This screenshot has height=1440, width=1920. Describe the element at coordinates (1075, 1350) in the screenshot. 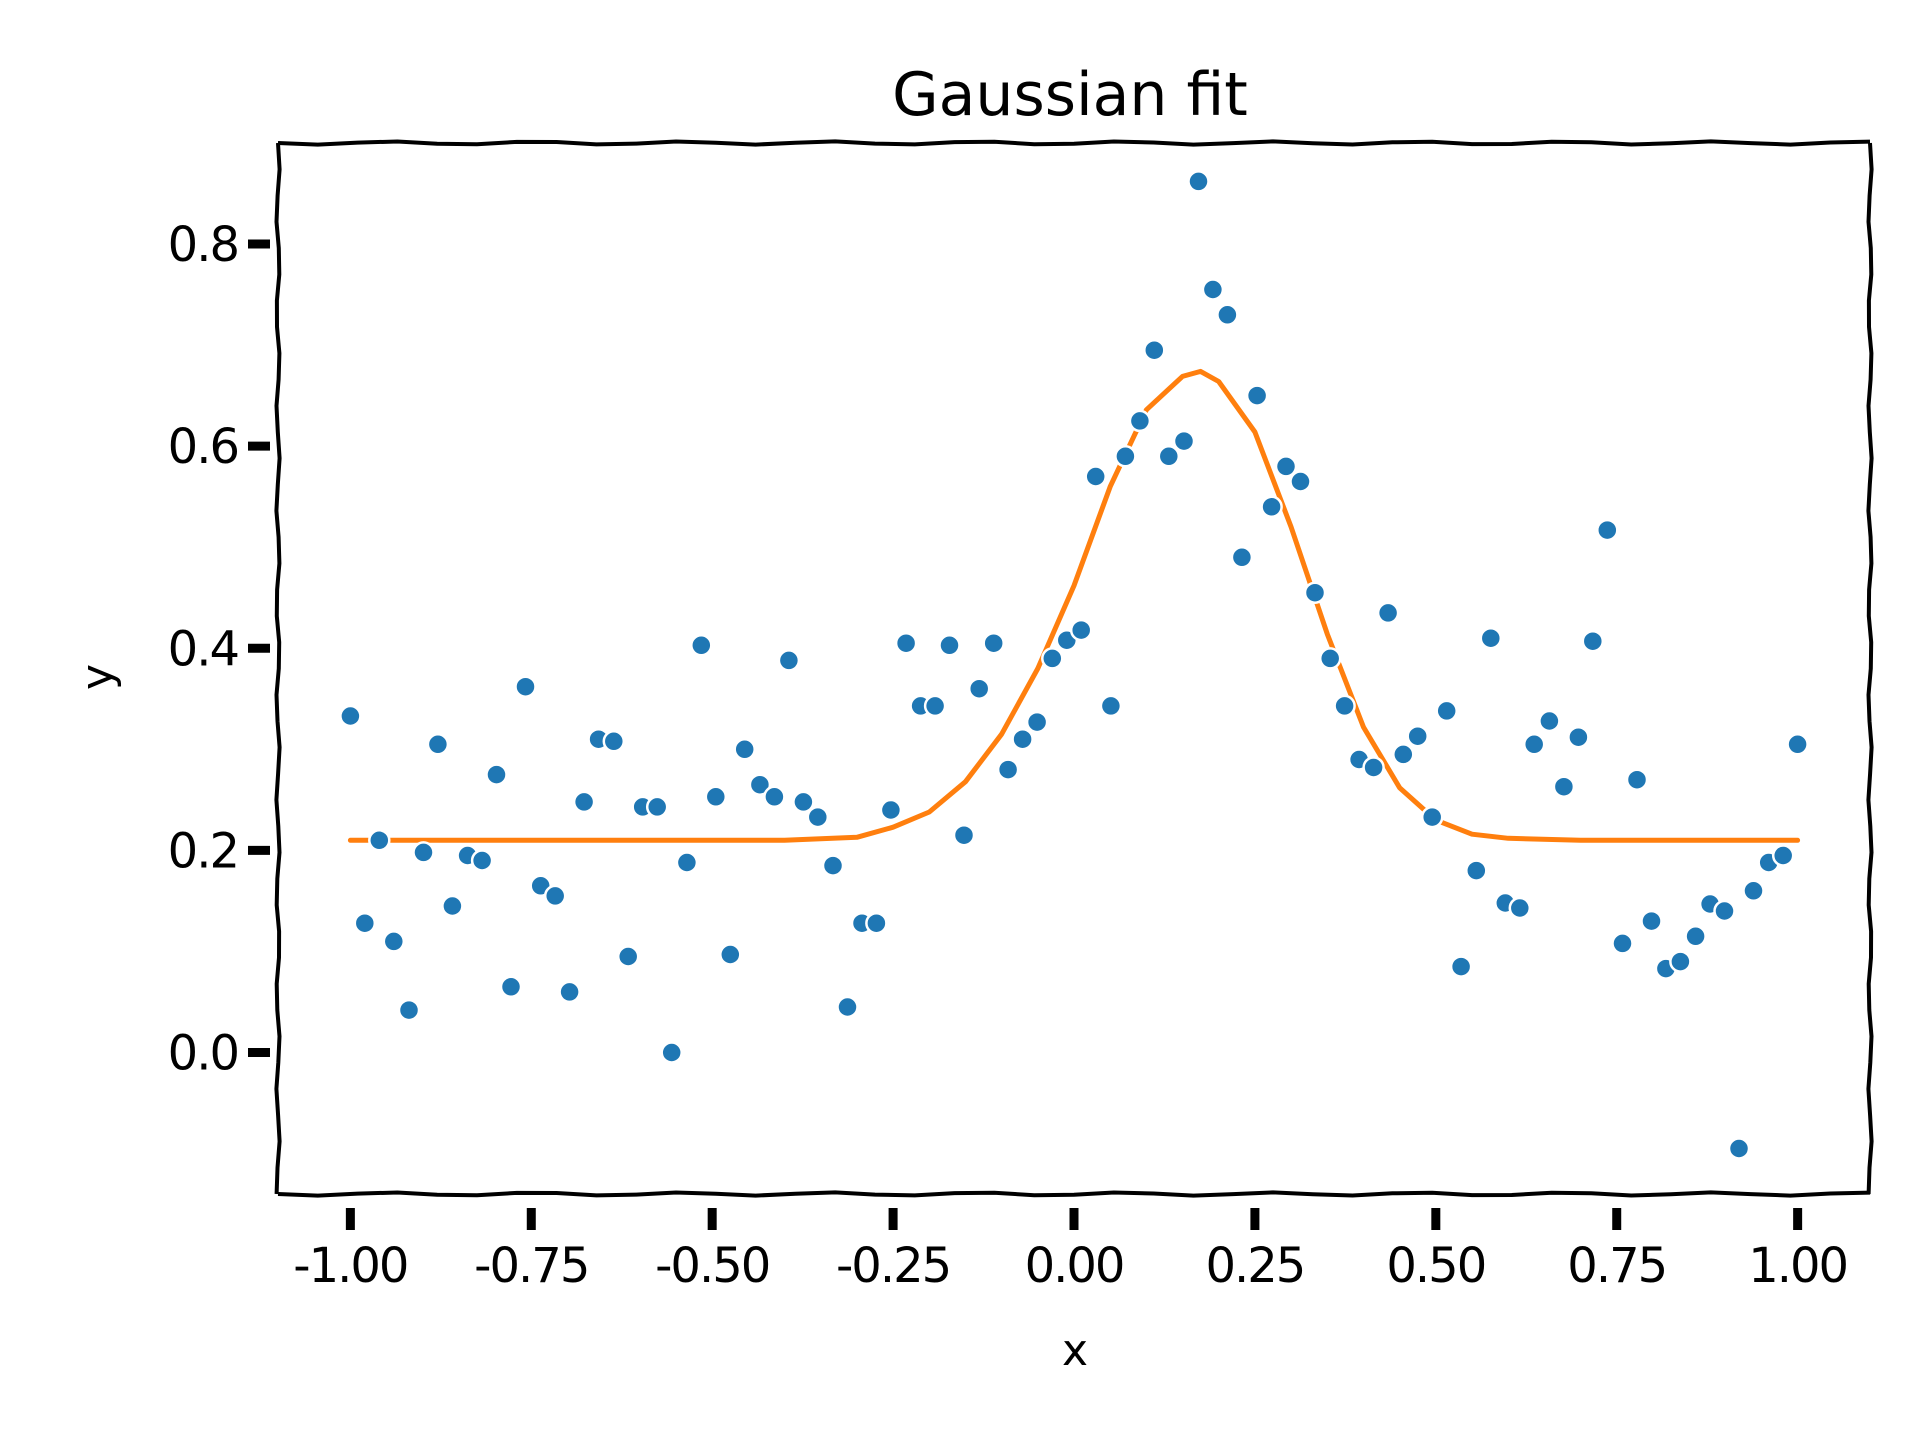

I see `x-axis-label: x` at that location.